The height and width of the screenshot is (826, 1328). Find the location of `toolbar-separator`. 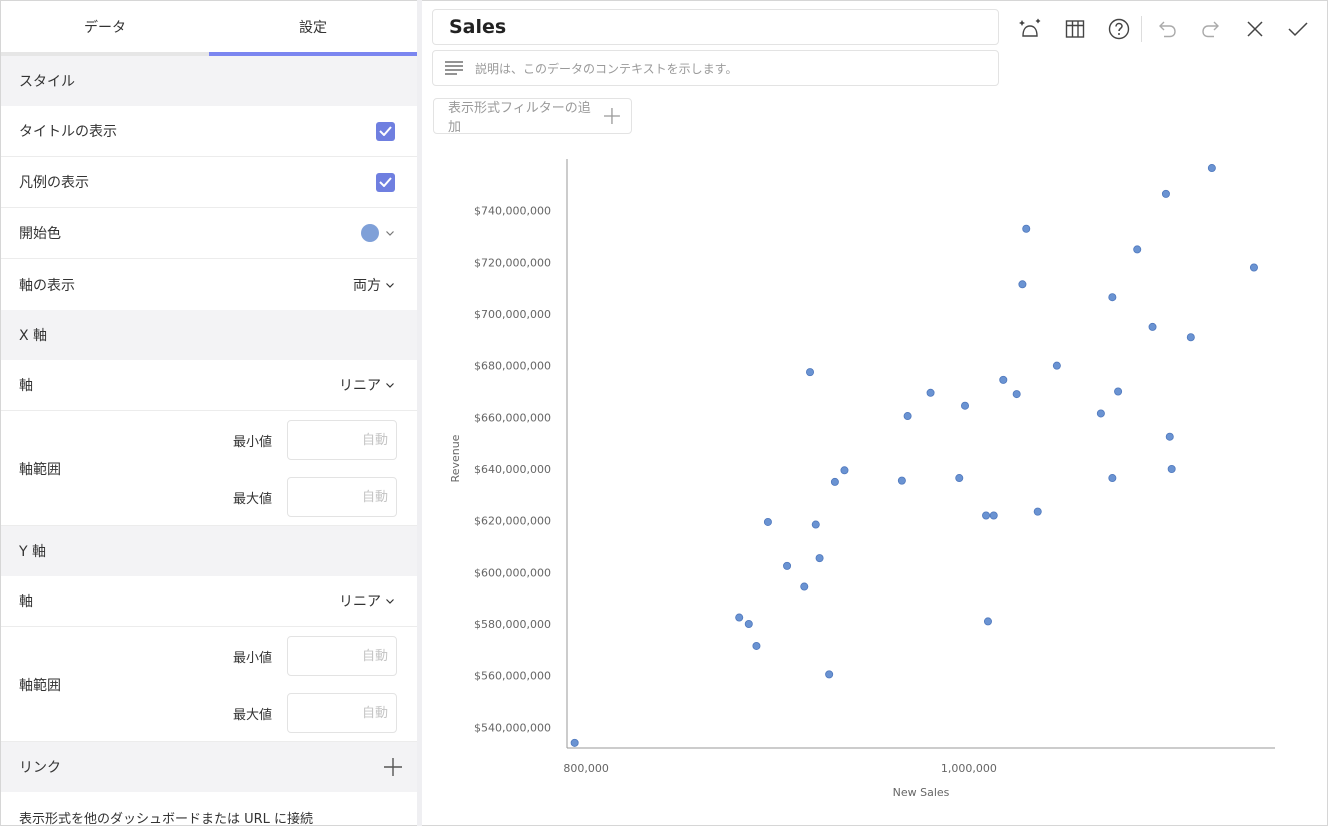

toolbar-separator is located at coordinates (1141, 29).